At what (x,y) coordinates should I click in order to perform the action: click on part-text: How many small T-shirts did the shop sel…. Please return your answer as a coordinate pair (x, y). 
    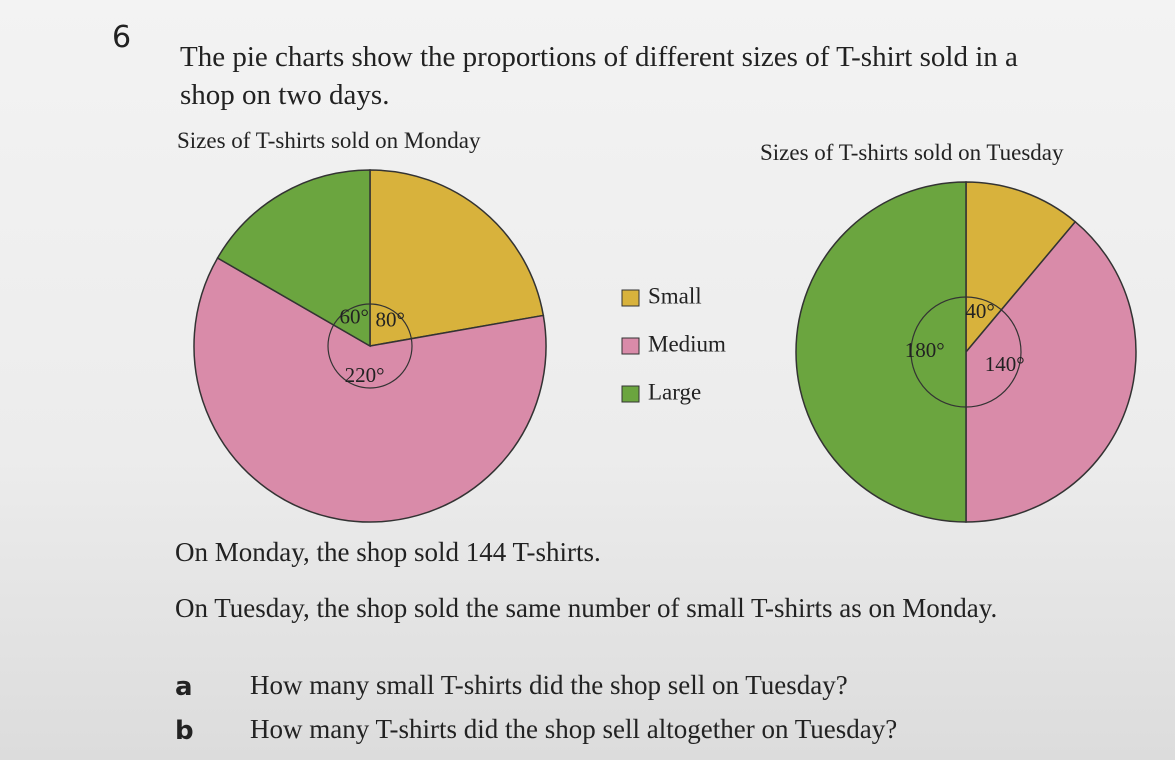
    Looking at the image, I should click on (549, 685).